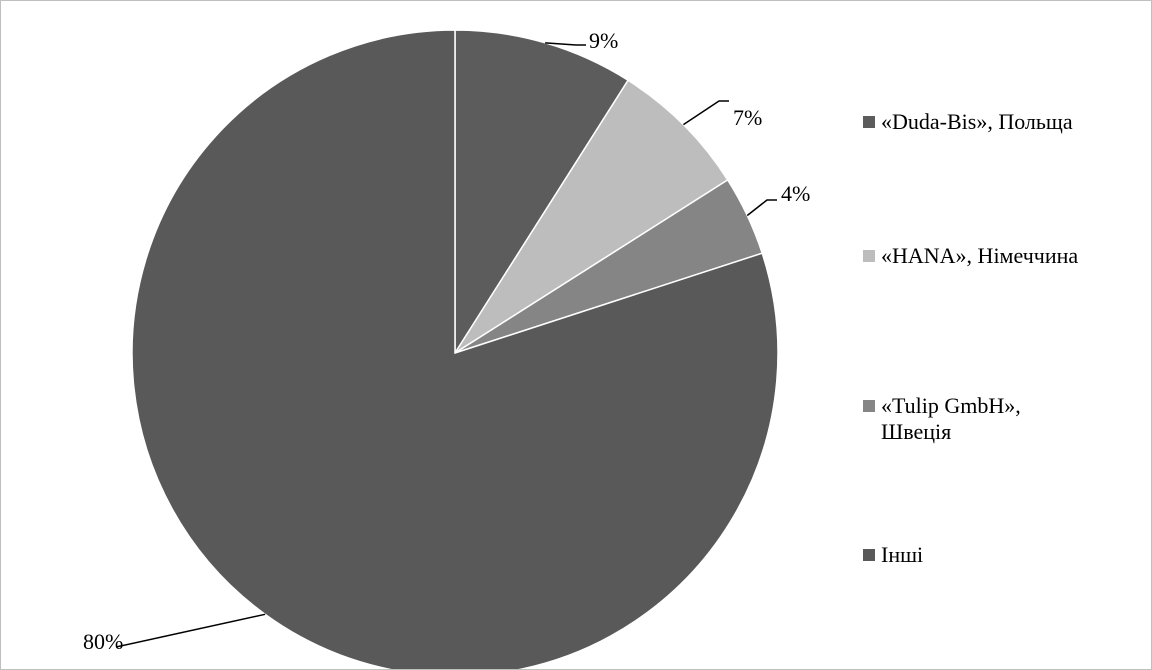 The height and width of the screenshot is (670, 1152). Describe the element at coordinates (1007, 419) in the screenshot. I see `legend-item-tulip: «Tulip GmbH», Швеція` at that location.